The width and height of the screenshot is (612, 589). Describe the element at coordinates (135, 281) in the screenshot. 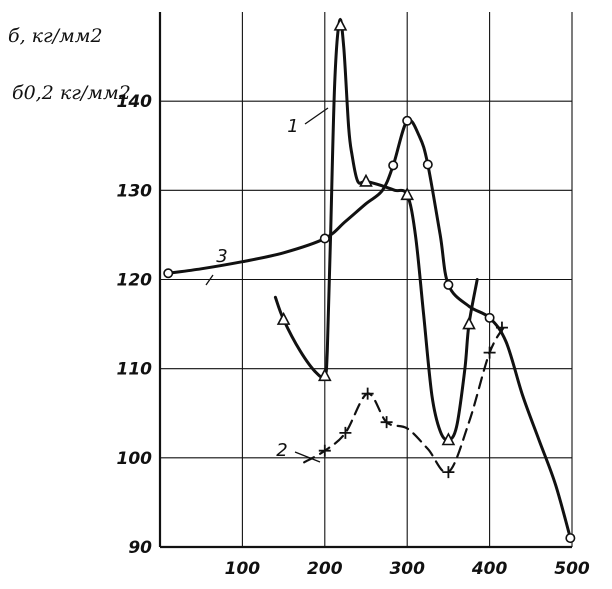

I see `y-tick-label: 120` at that location.